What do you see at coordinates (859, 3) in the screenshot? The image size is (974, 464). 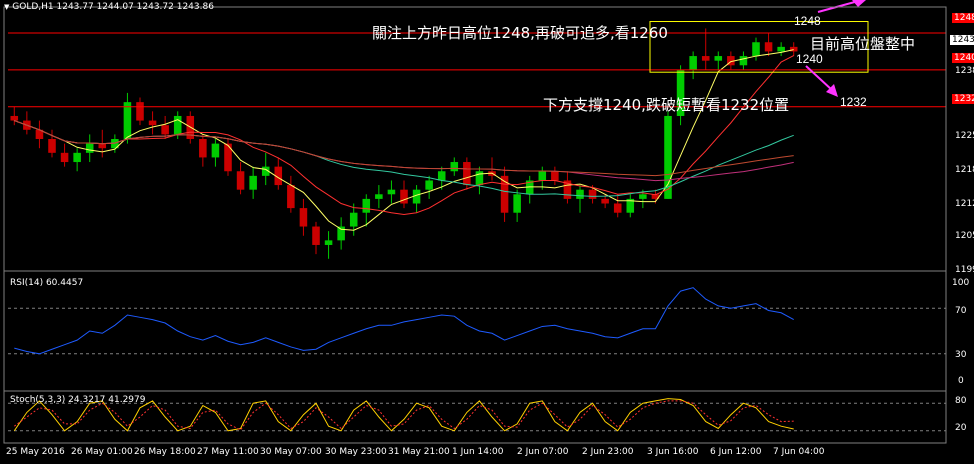 I see `arrowhead-up-icon` at bounding box center [859, 3].